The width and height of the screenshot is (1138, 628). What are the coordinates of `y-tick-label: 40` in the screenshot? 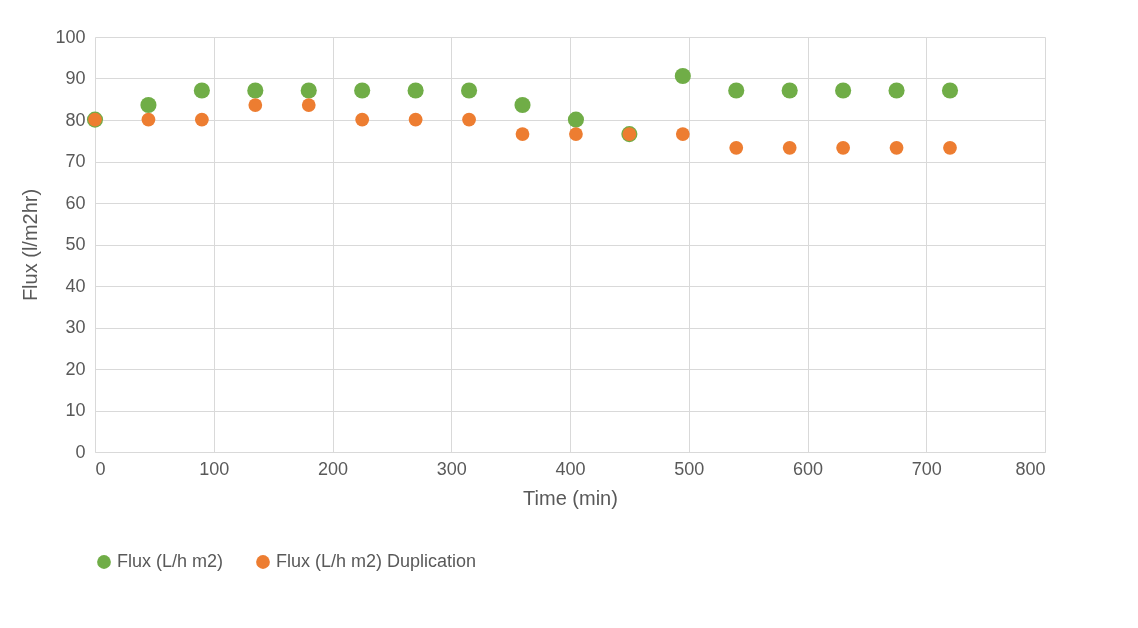 It's located at (75, 285).